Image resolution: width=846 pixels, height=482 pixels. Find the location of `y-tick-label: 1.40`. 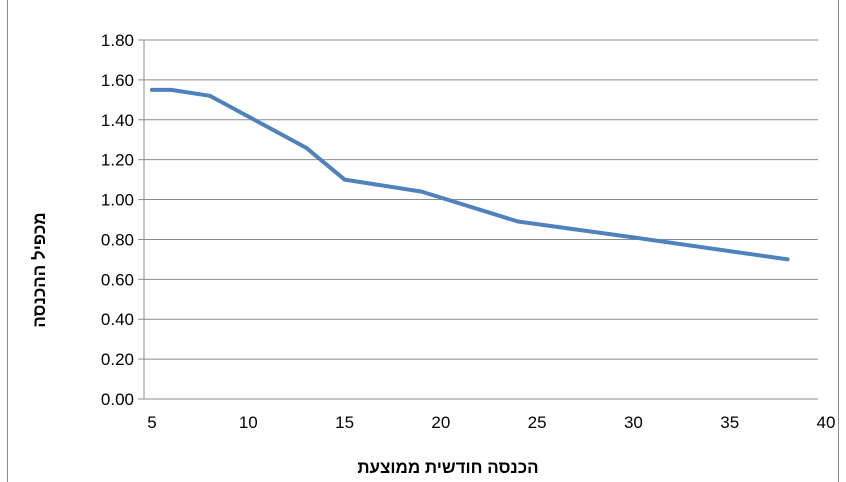

y-tick-label: 1.40 is located at coordinates (117, 120).